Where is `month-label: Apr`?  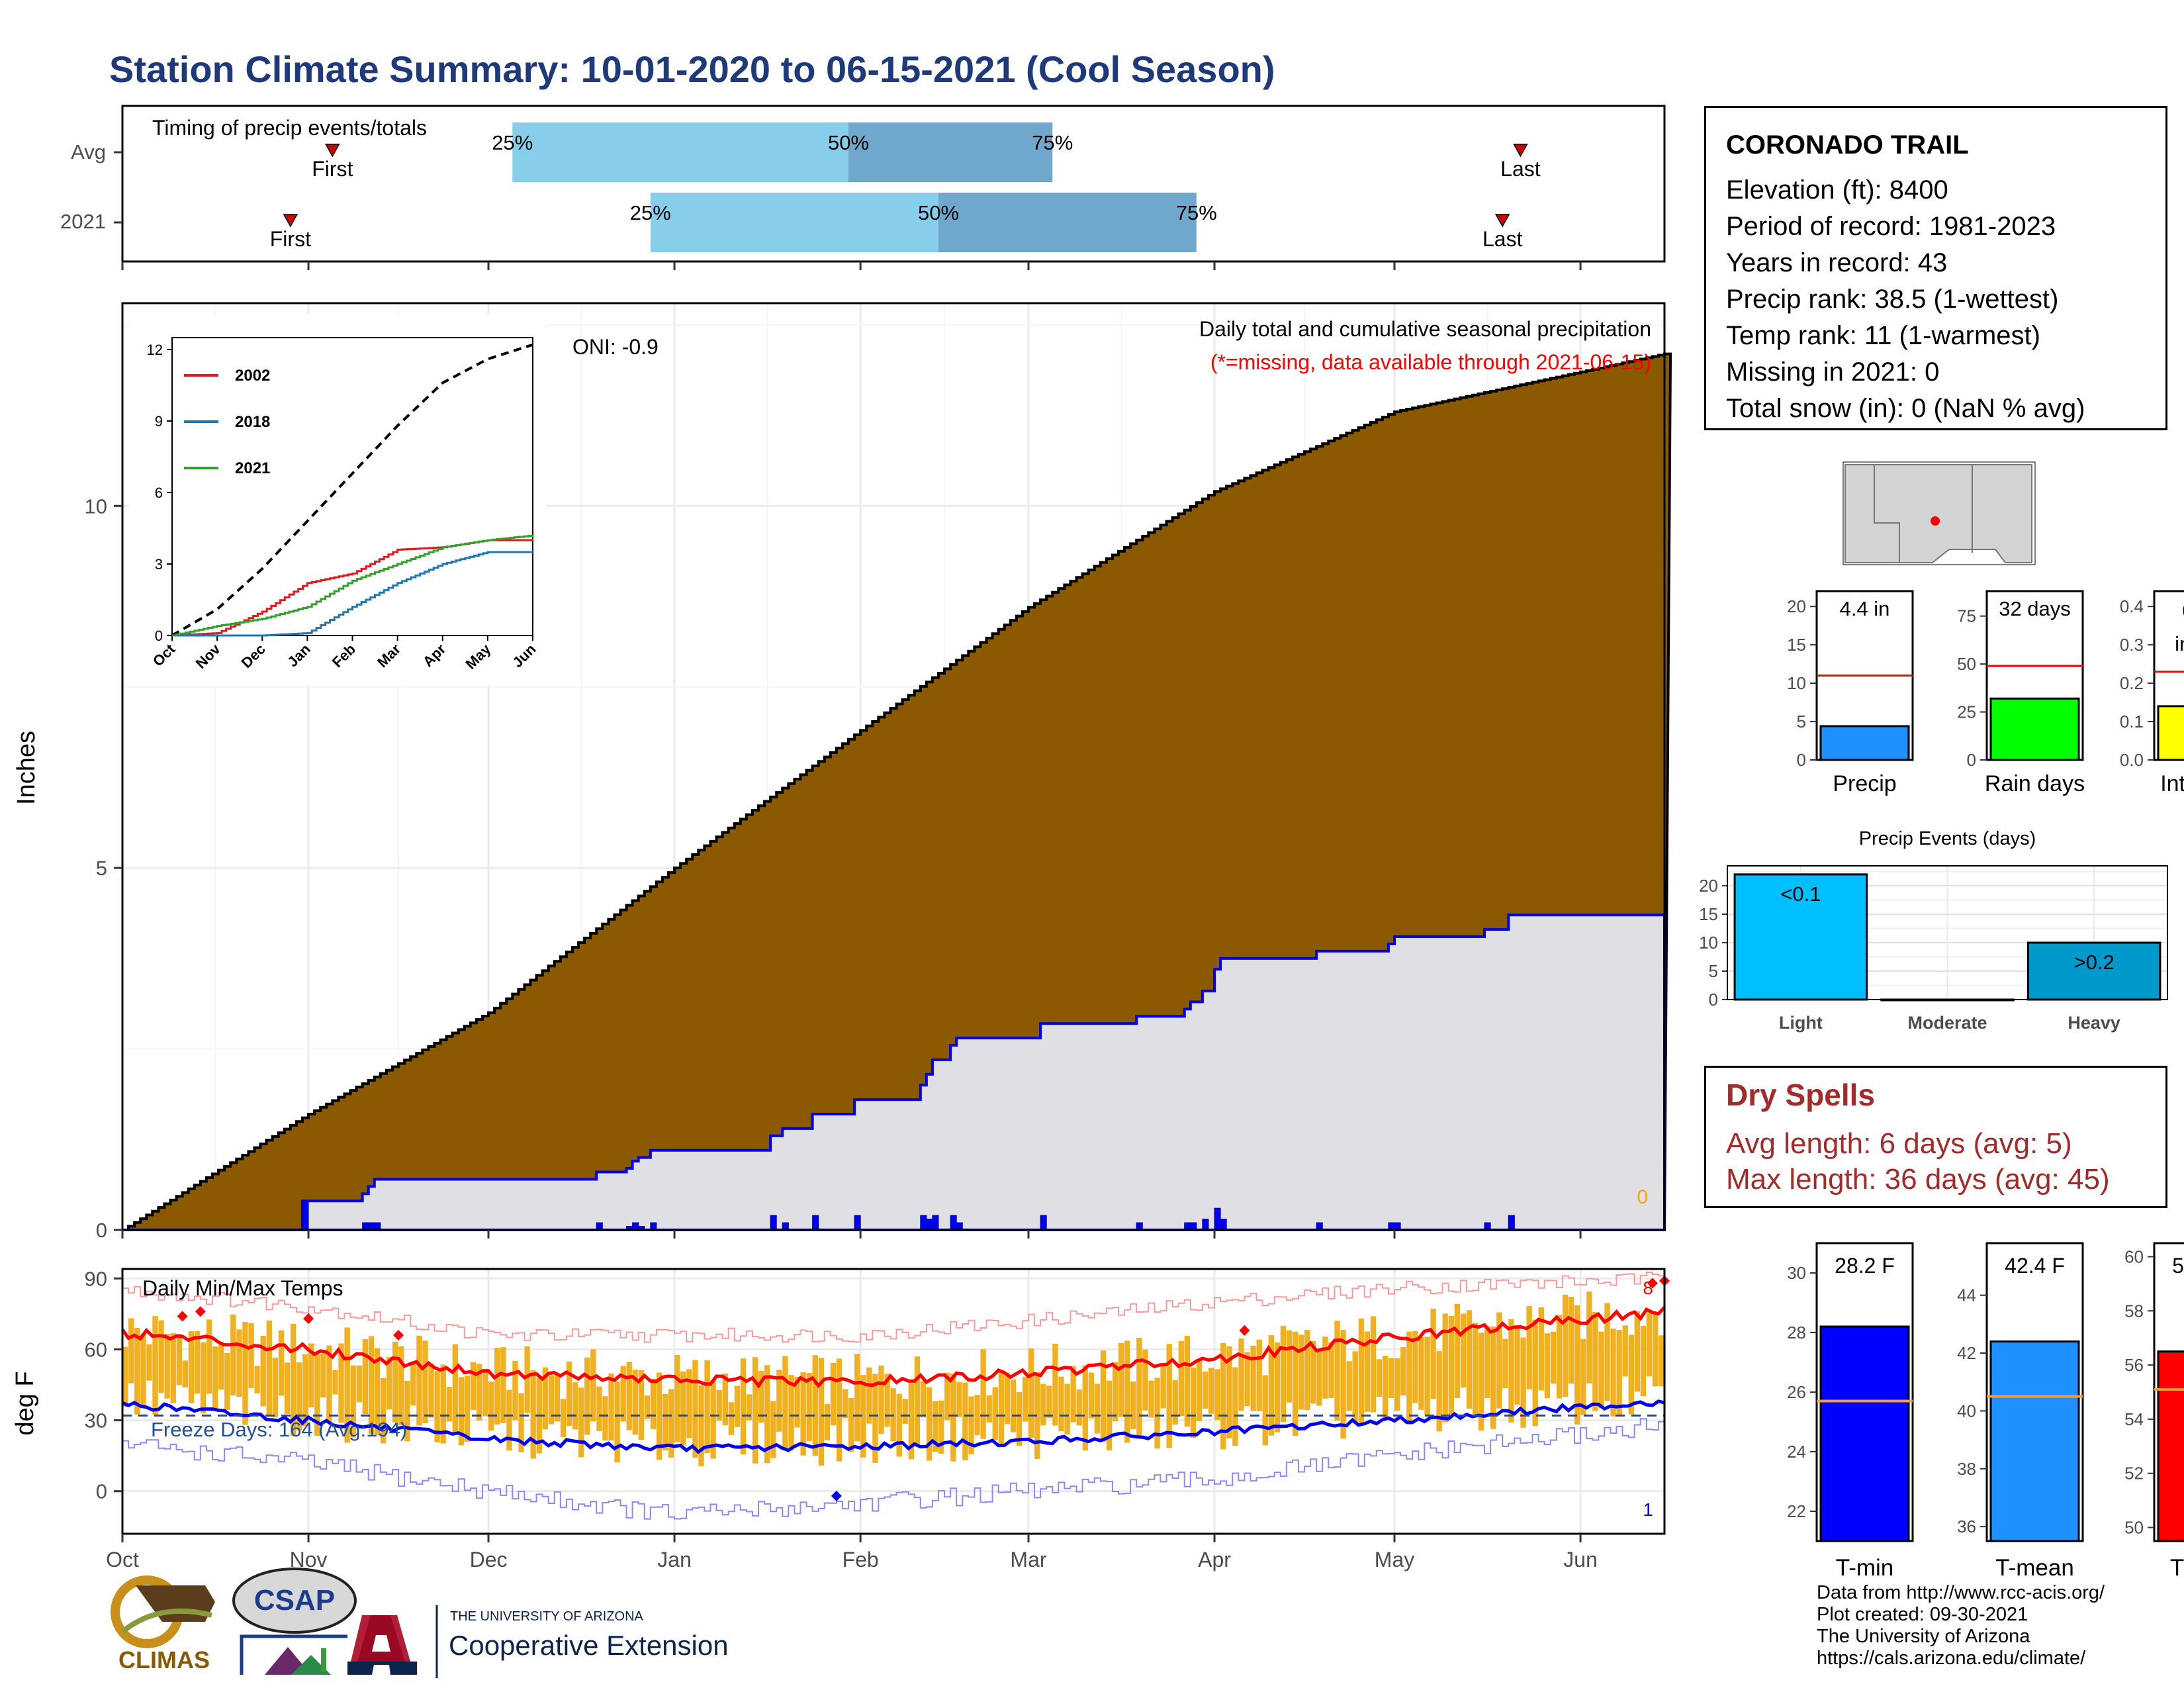
month-label: Apr is located at coordinates (1214, 1559).